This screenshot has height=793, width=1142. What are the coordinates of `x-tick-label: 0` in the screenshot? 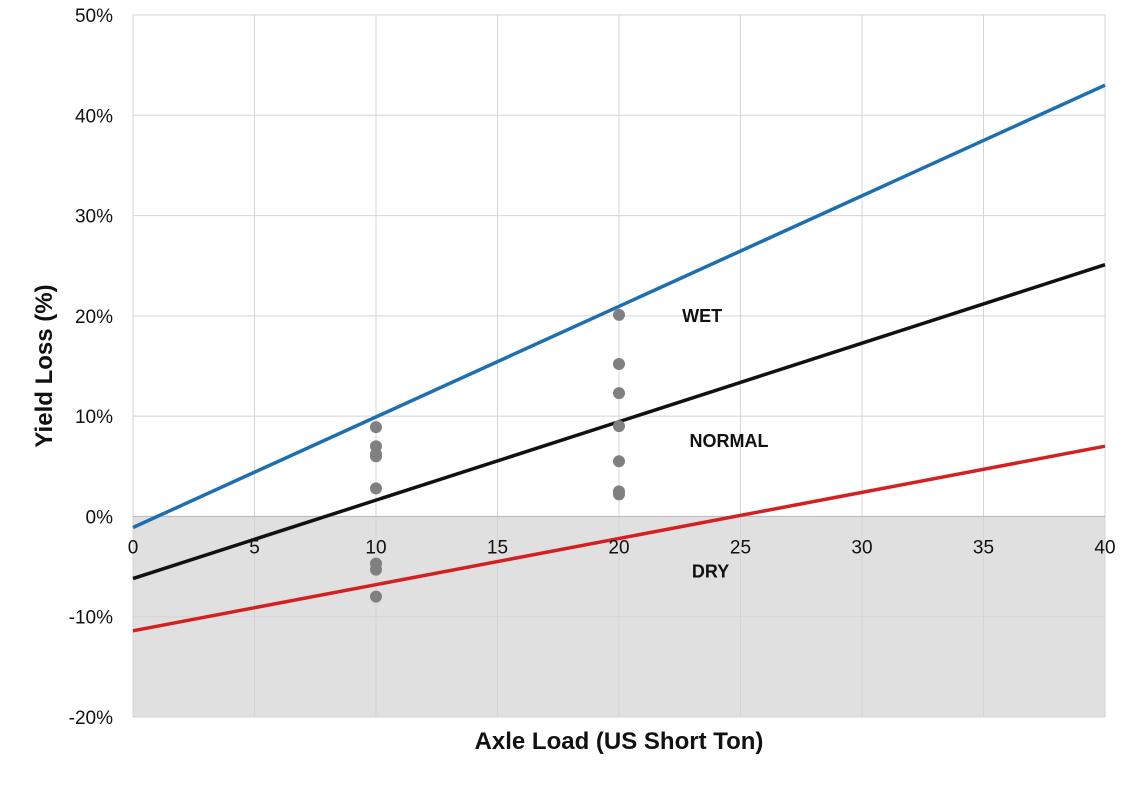 It's located at (133, 547).